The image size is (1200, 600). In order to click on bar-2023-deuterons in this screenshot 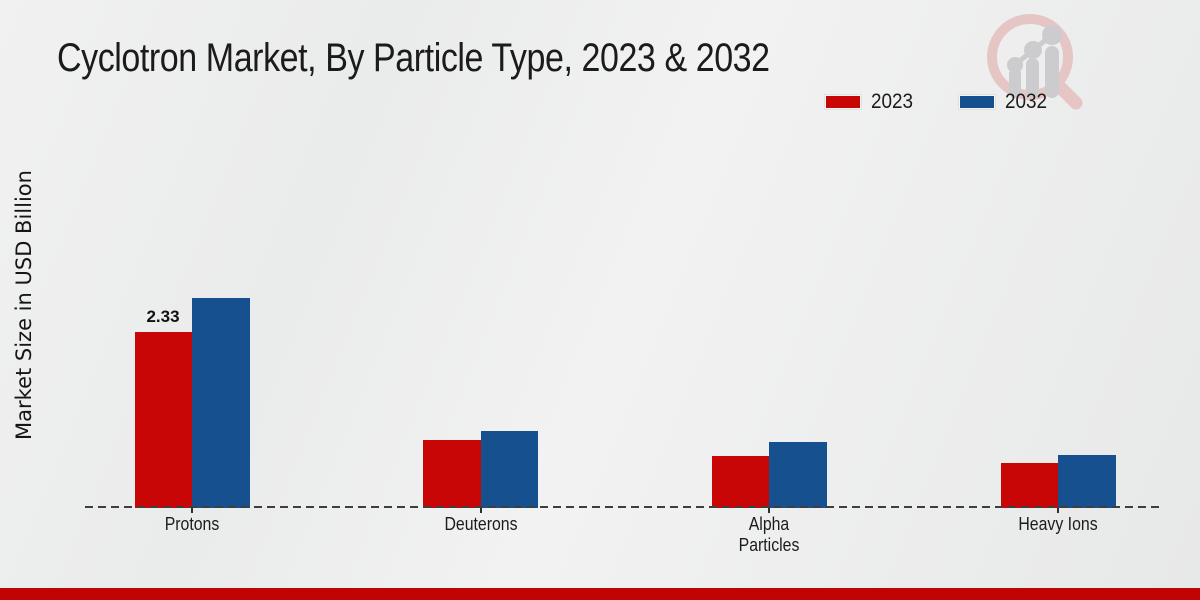, I will do `click(452, 474)`.